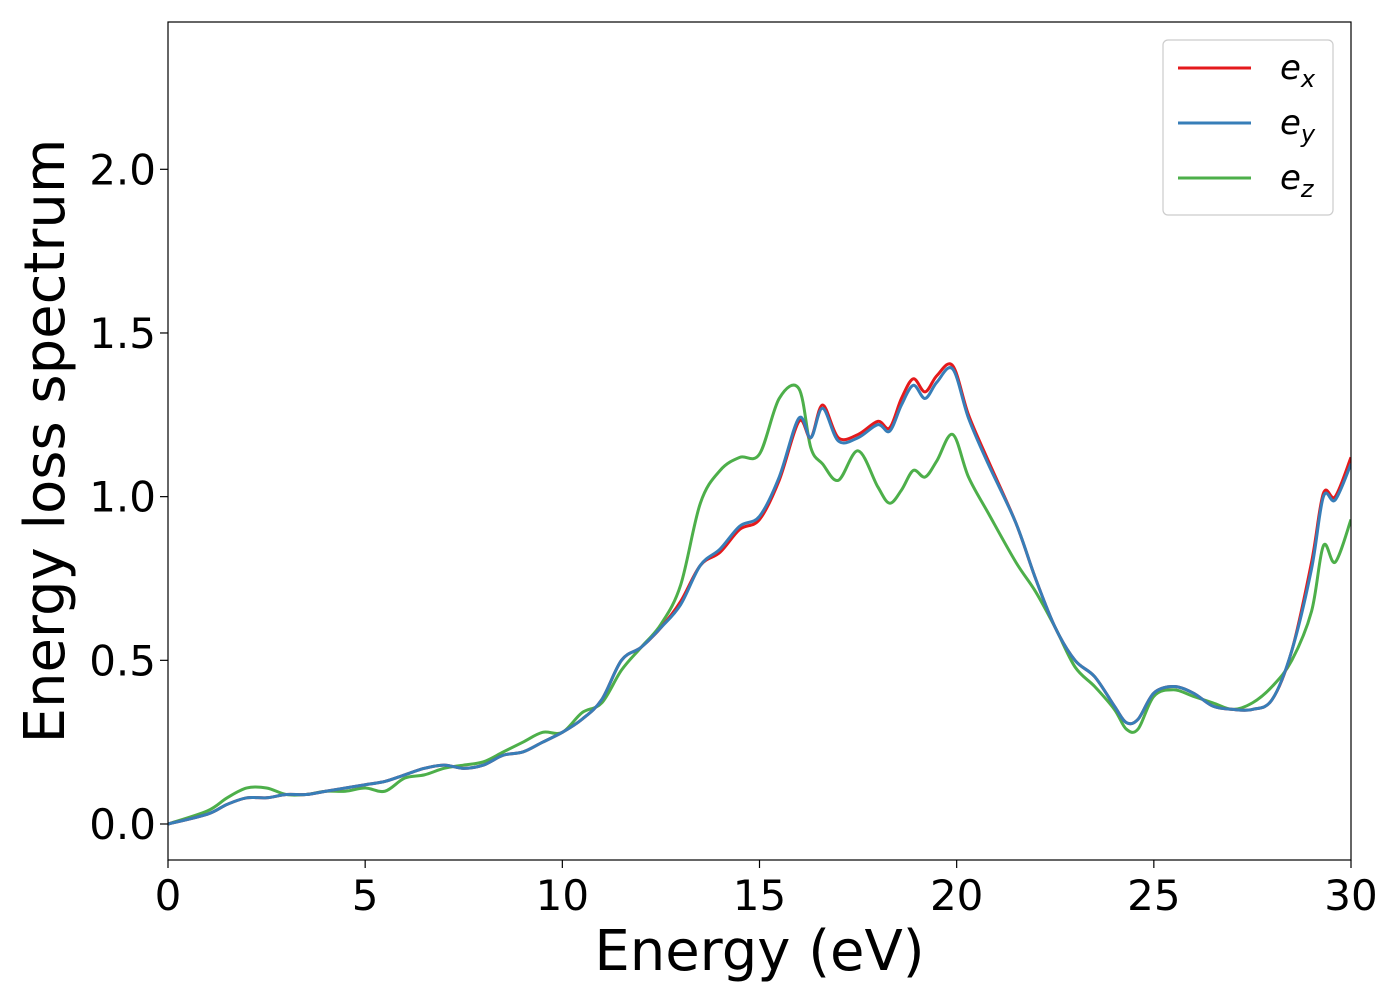 The width and height of the screenshot is (1400, 1000). I want to click on x-tick-label: 10, so click(562, 895).